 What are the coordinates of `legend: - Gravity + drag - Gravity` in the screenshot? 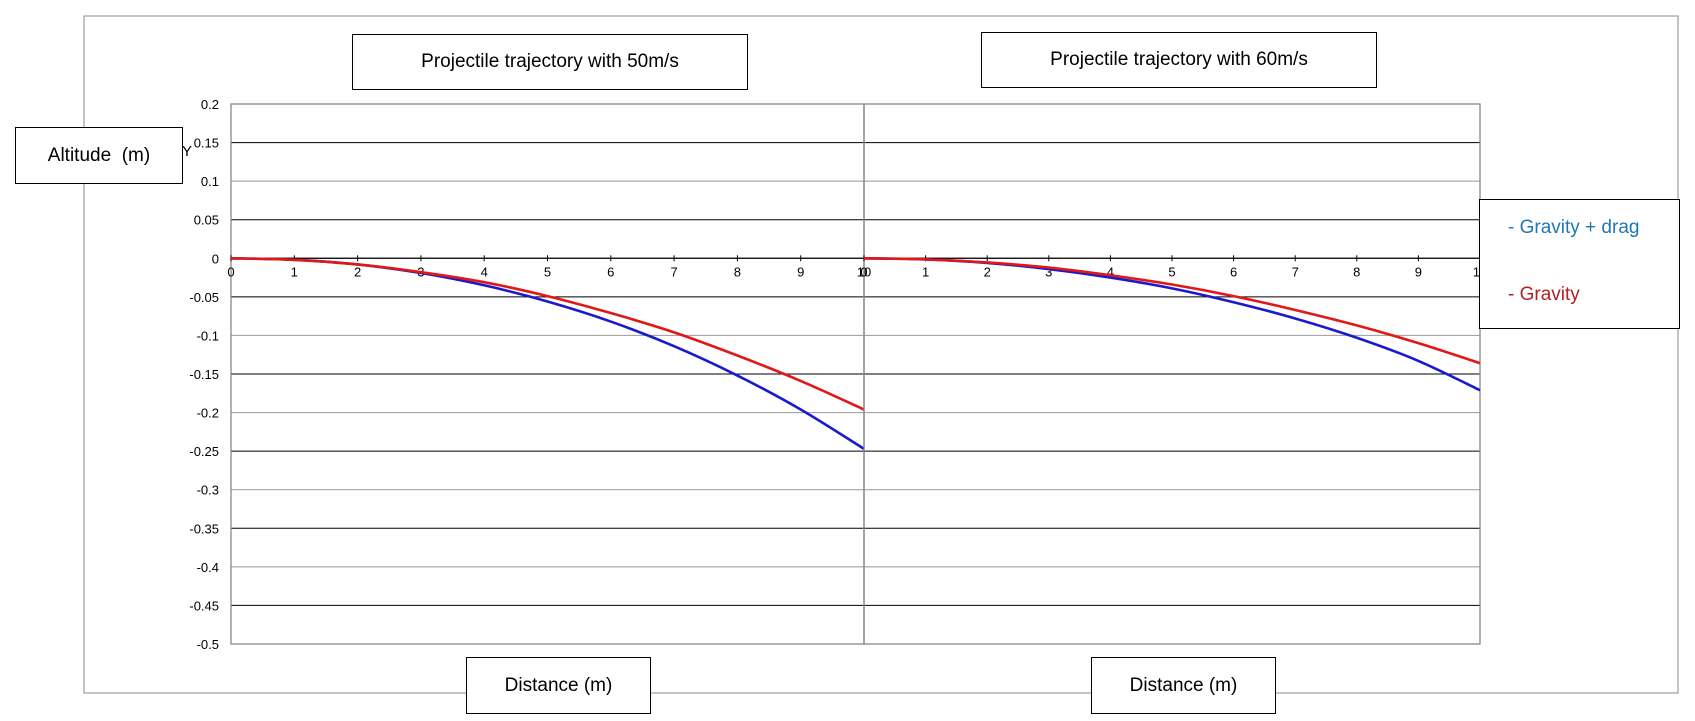 It's located at (1579, 264).